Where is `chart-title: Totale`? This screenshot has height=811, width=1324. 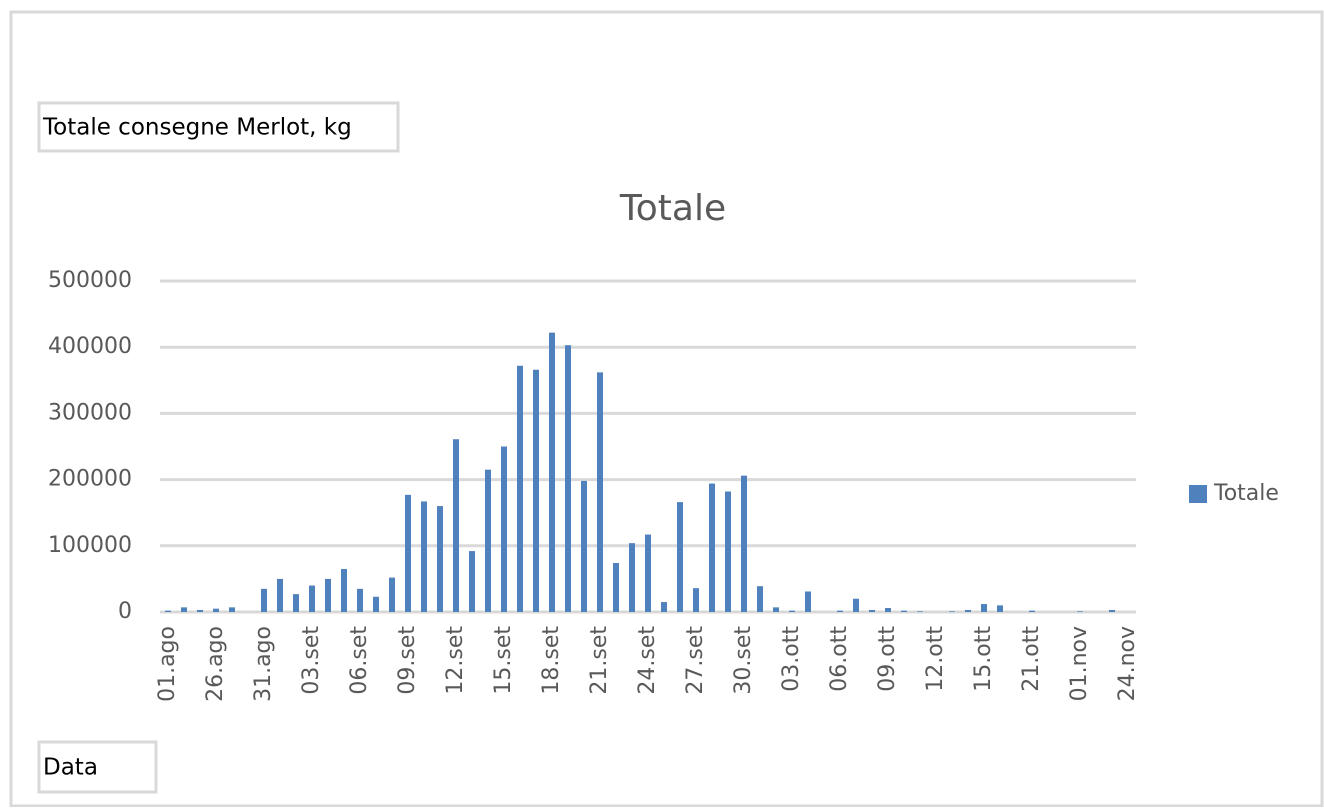 chart-title: Totale is located at coordinates (672, 208).